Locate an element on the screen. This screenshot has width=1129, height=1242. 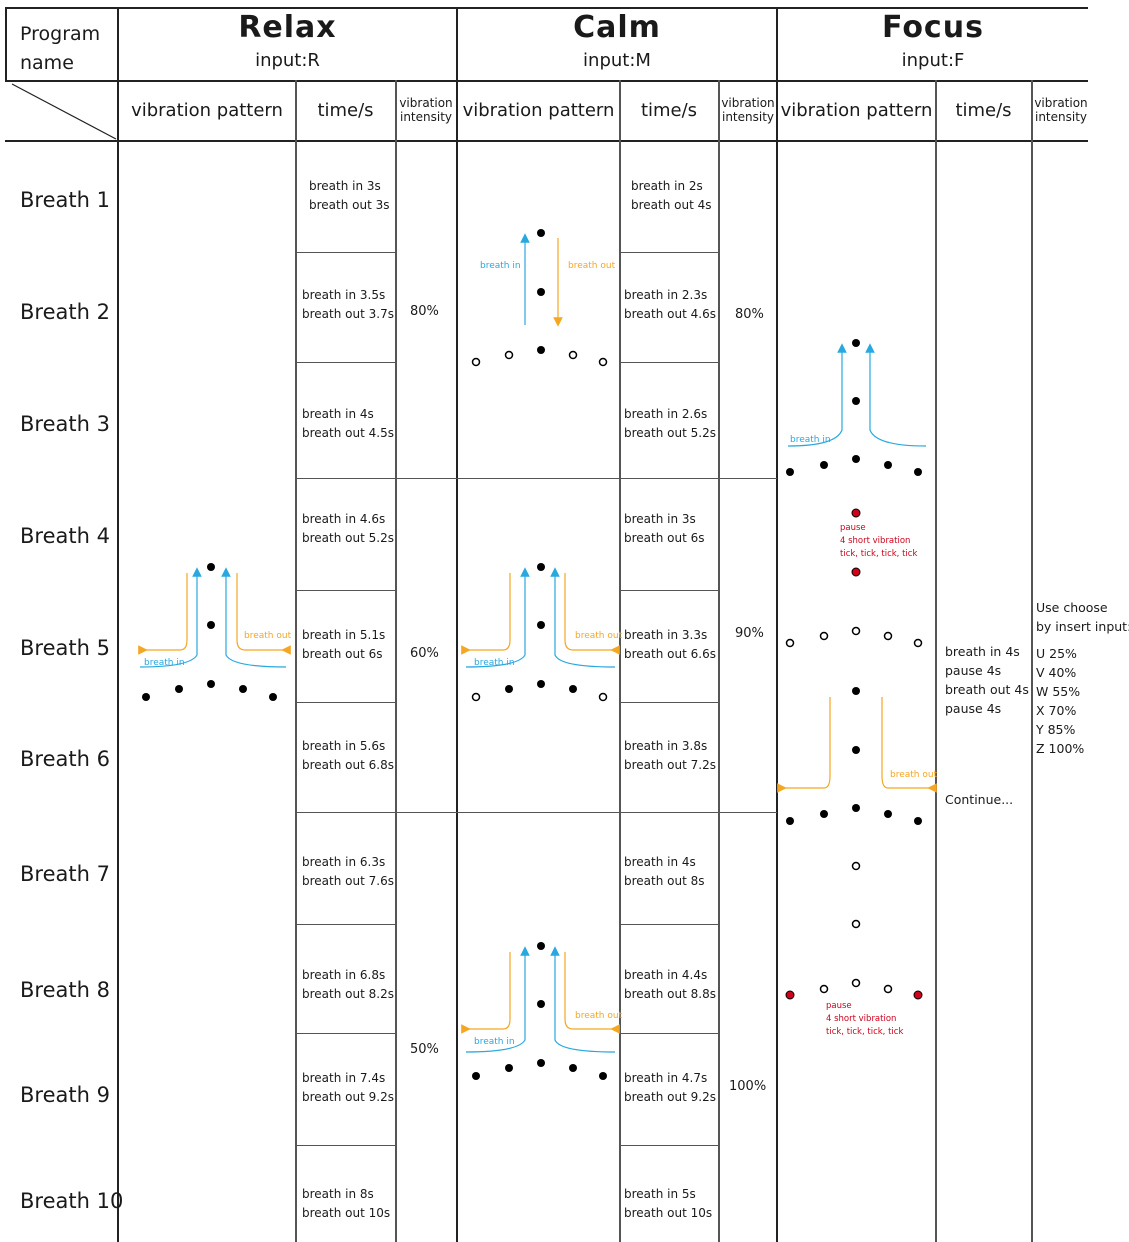
relax-time-cell: breath in 5.1s breath out 6s is located at coordinates (344, 644).